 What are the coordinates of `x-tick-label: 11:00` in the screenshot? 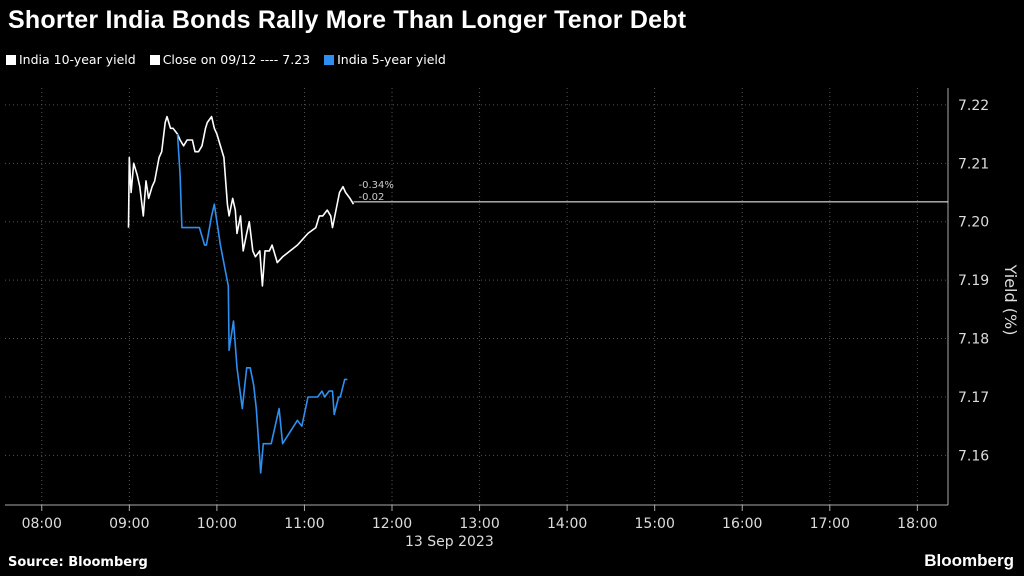 It's located at (304, 524).